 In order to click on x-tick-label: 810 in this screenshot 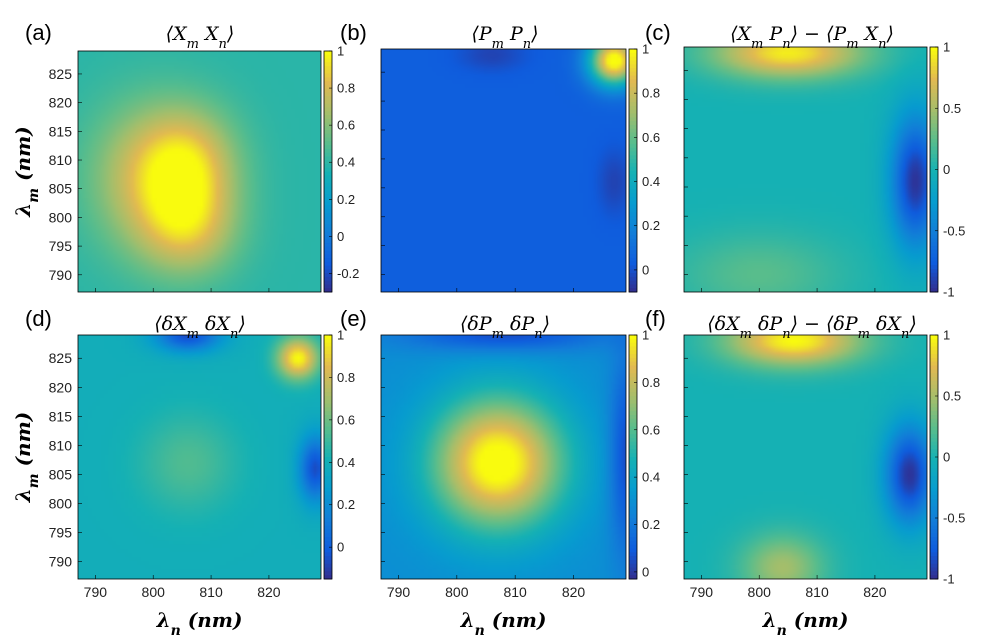, I will do `click(211, 592)`.